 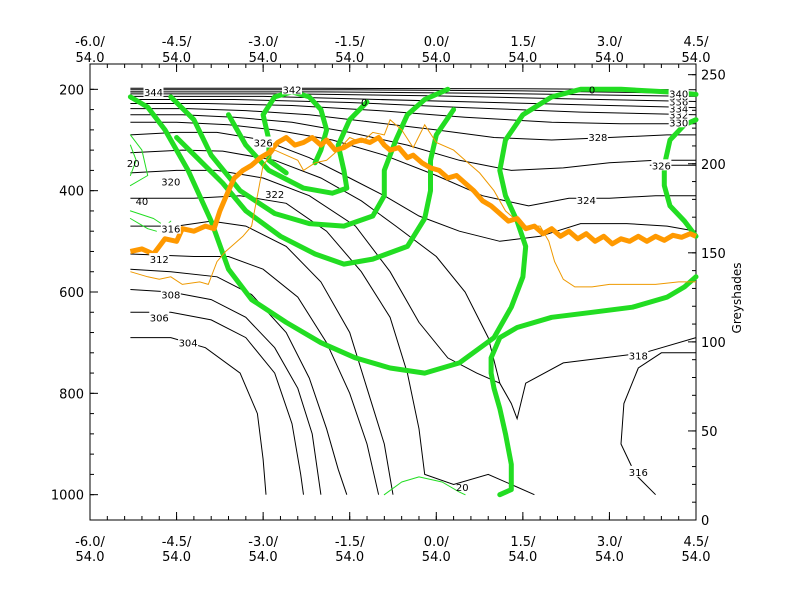 What do you see at coordinates (153, 93) in the screenshot?
I see `contour-label: 344` at bounding box center [153, 93].